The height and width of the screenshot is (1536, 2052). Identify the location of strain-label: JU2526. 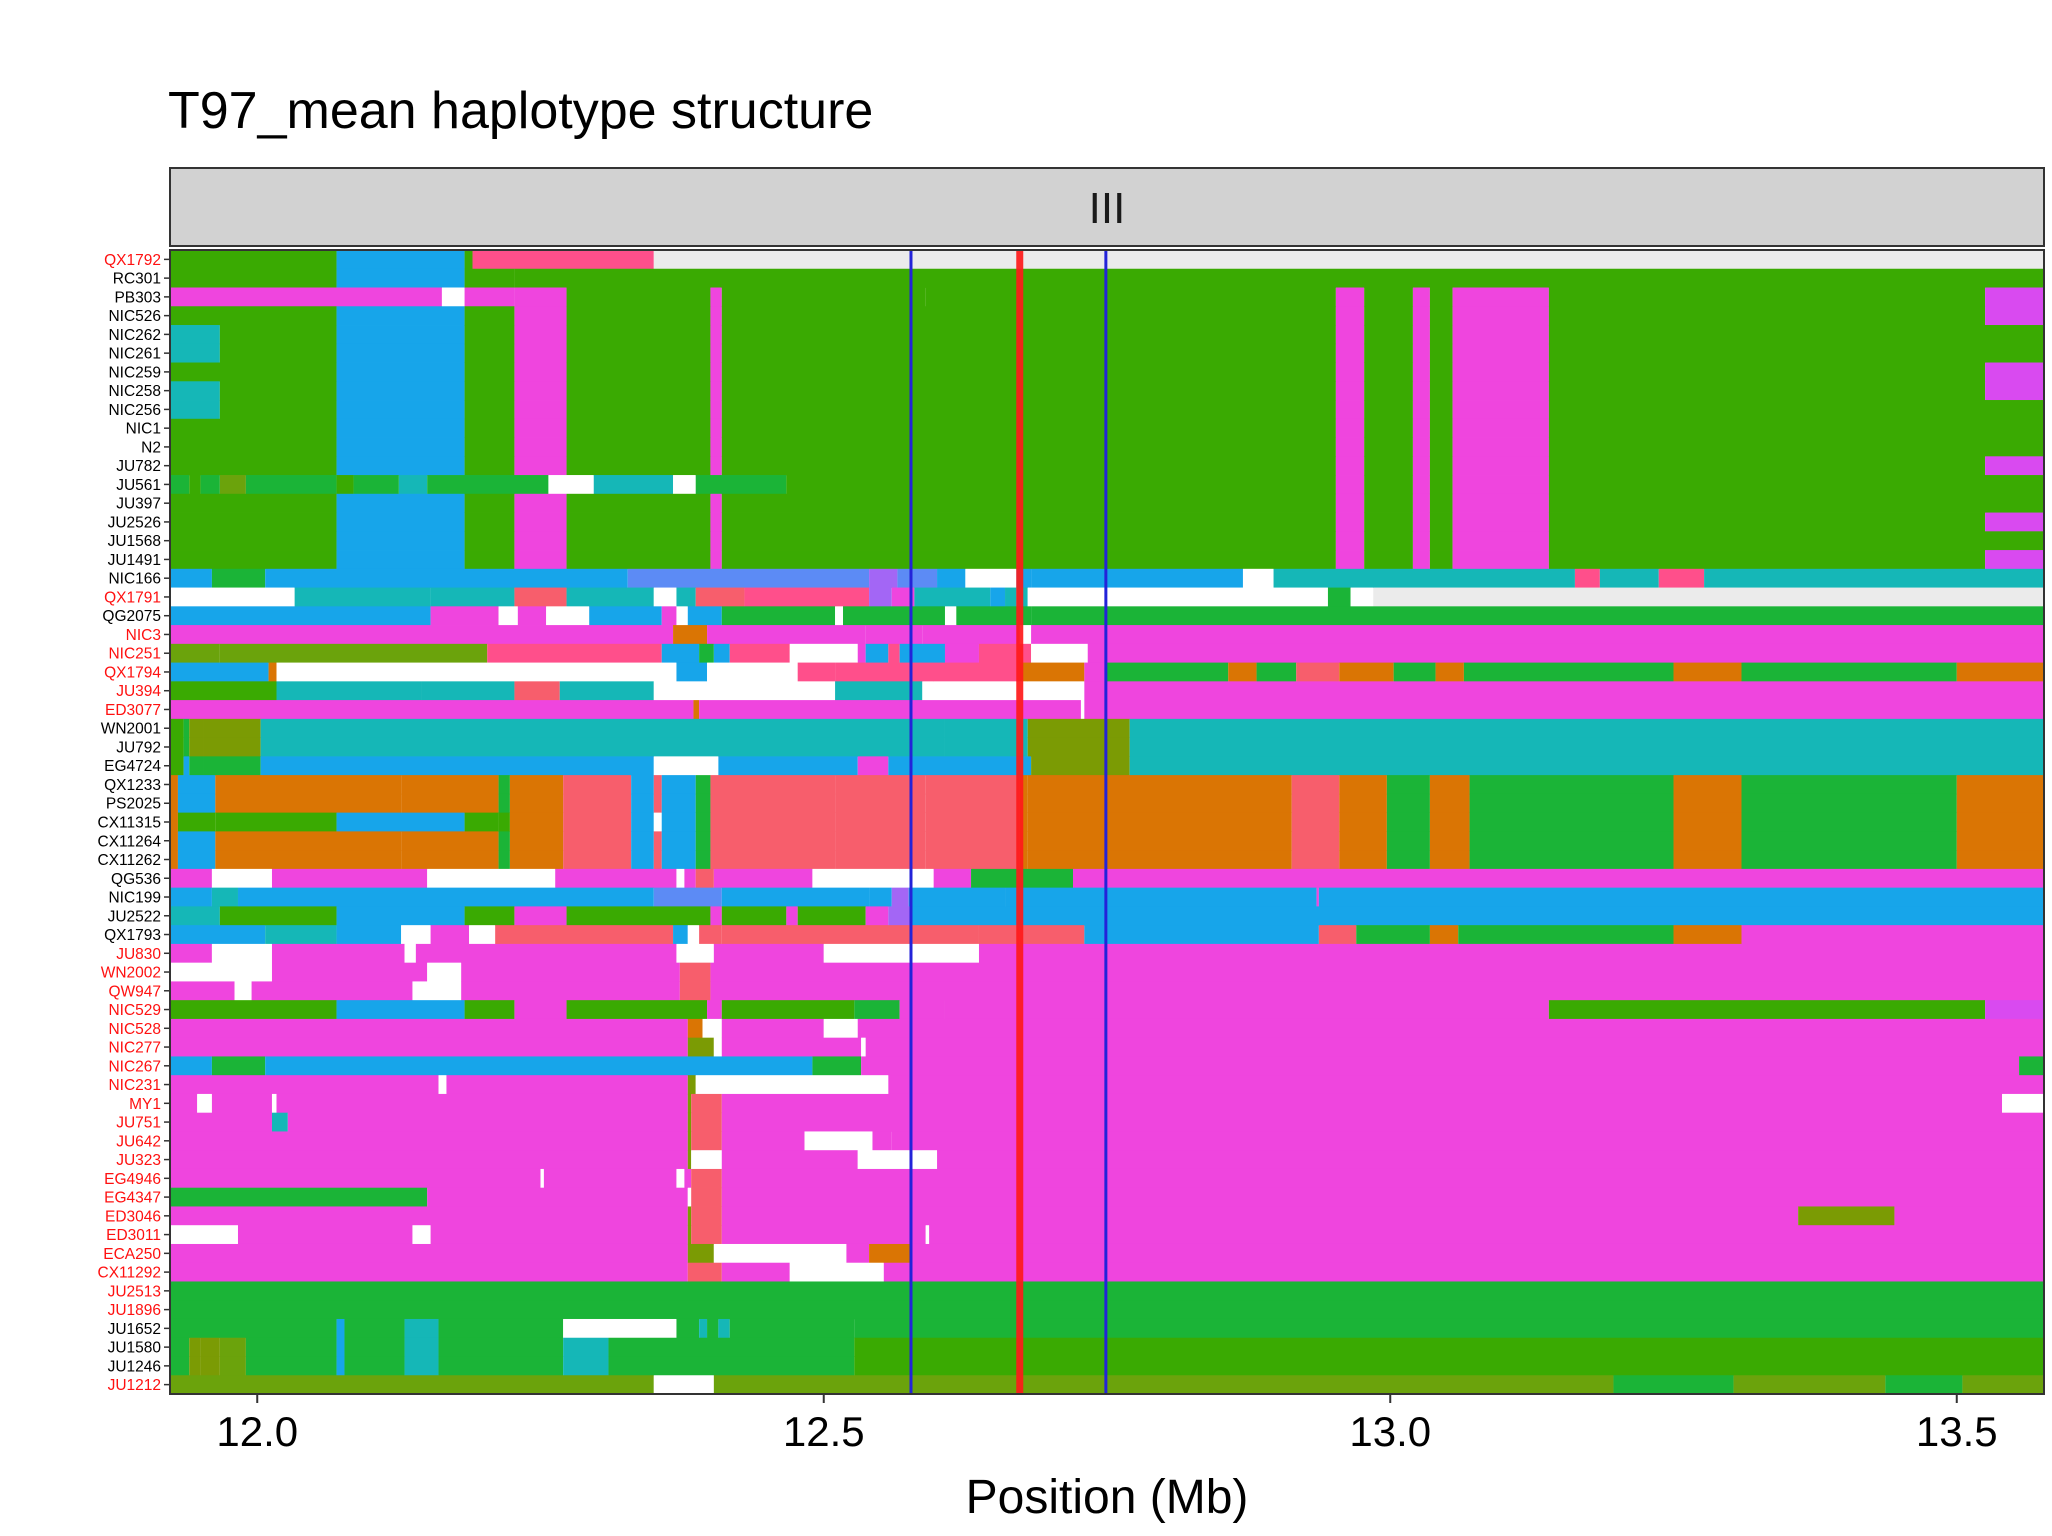
(134, 522).